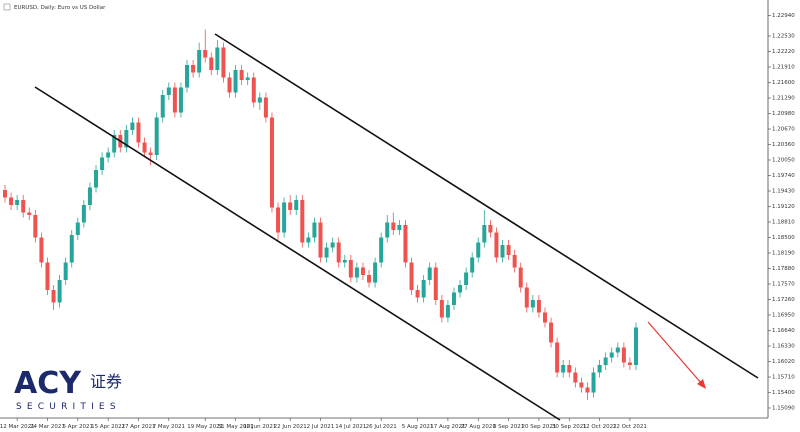  Describe the element at coordinates (701, 384) in the screenshot. I see `arrow-head` at that location.